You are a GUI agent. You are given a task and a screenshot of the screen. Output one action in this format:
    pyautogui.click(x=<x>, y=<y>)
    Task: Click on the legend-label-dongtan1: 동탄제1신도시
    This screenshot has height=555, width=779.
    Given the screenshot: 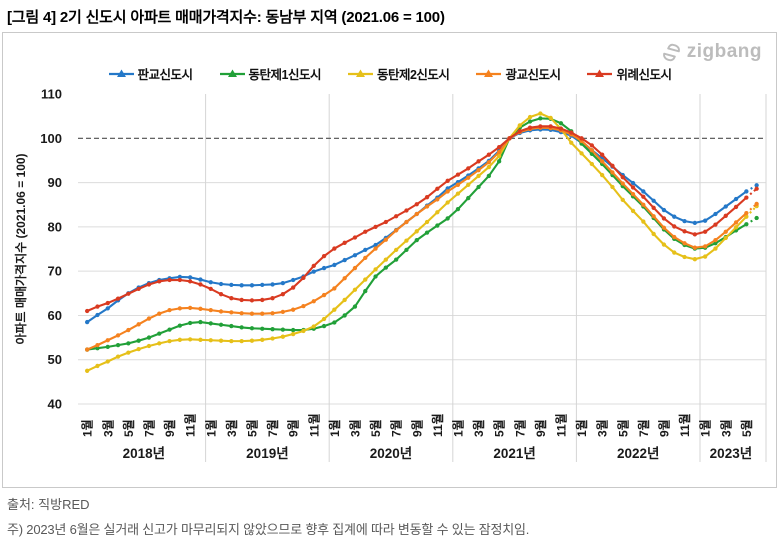 What is the action you would take?
    pyautogui.click(x=285, y=75)
    